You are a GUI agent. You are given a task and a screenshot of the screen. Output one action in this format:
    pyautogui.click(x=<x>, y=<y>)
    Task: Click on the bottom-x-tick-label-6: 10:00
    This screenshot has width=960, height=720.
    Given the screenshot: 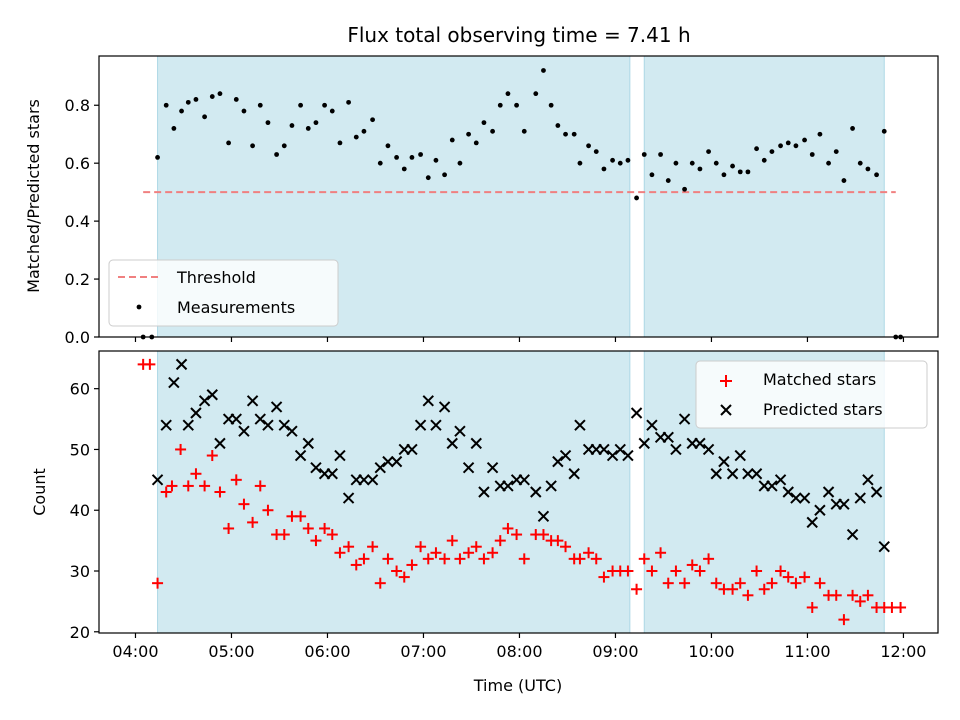 What is the action you would take?
    pyautogui.click(x=711, y=651)
    